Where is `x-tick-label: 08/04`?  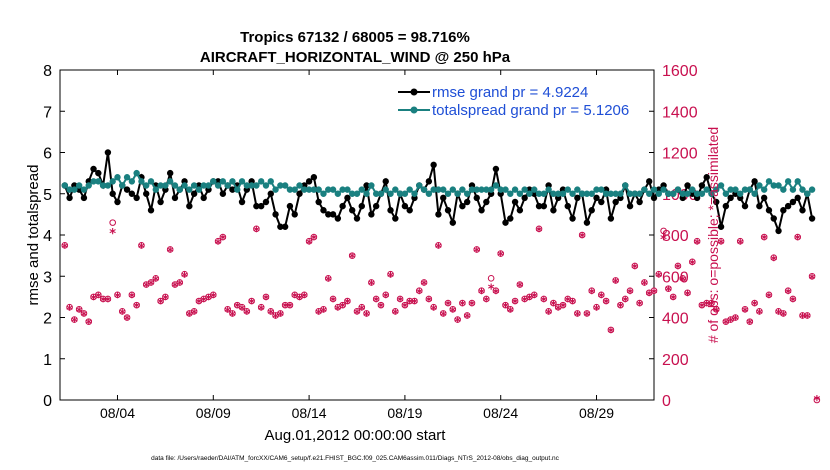
x-tick-label: 08/04 is located at coordinates (117, 413).